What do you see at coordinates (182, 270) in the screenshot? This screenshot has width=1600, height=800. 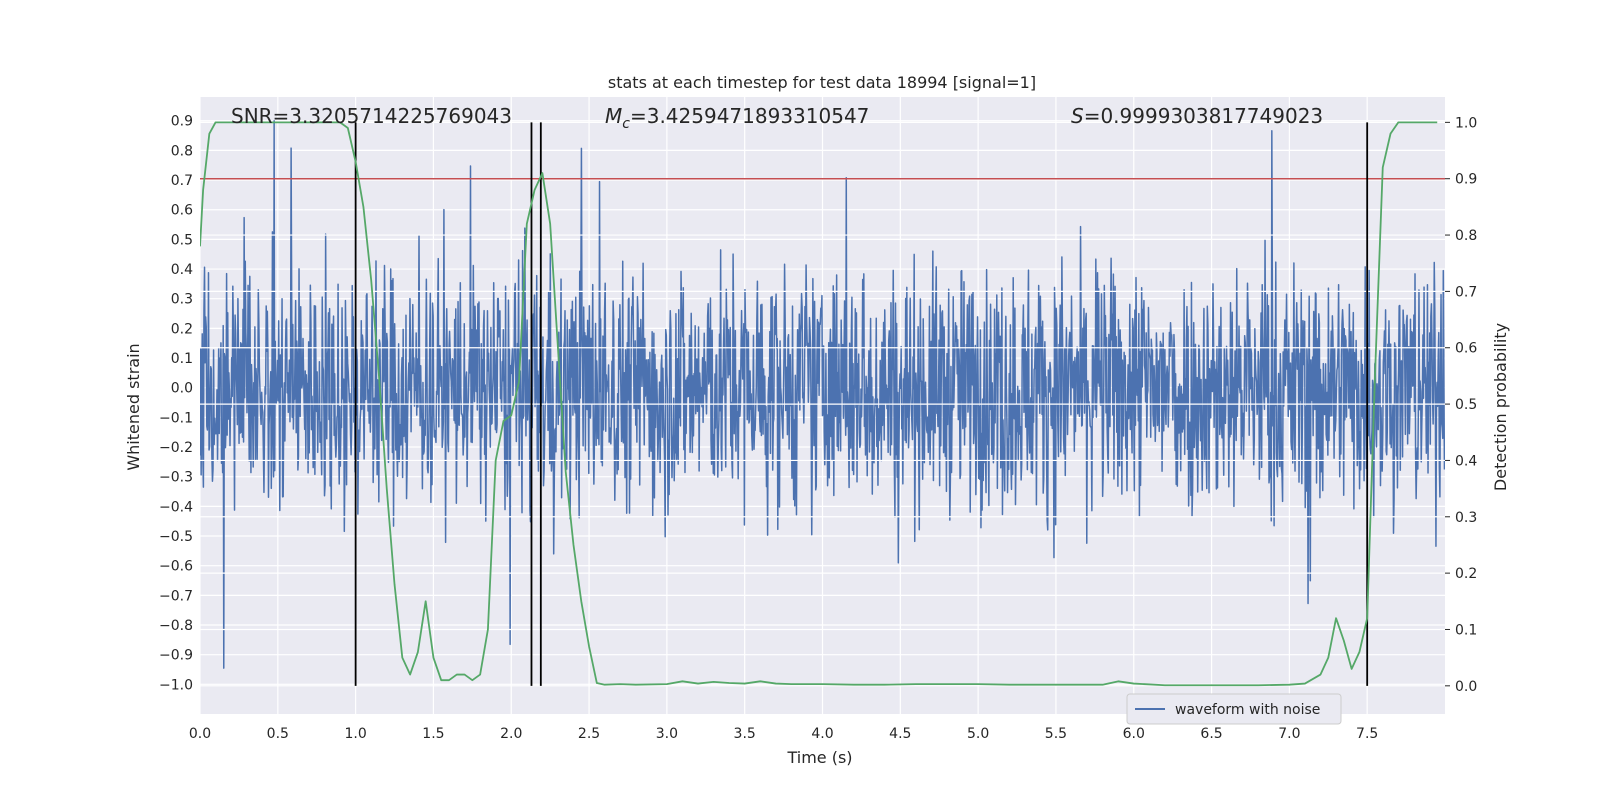 I see `y-tick-label: 0.4` at bounding box center [182, 270].